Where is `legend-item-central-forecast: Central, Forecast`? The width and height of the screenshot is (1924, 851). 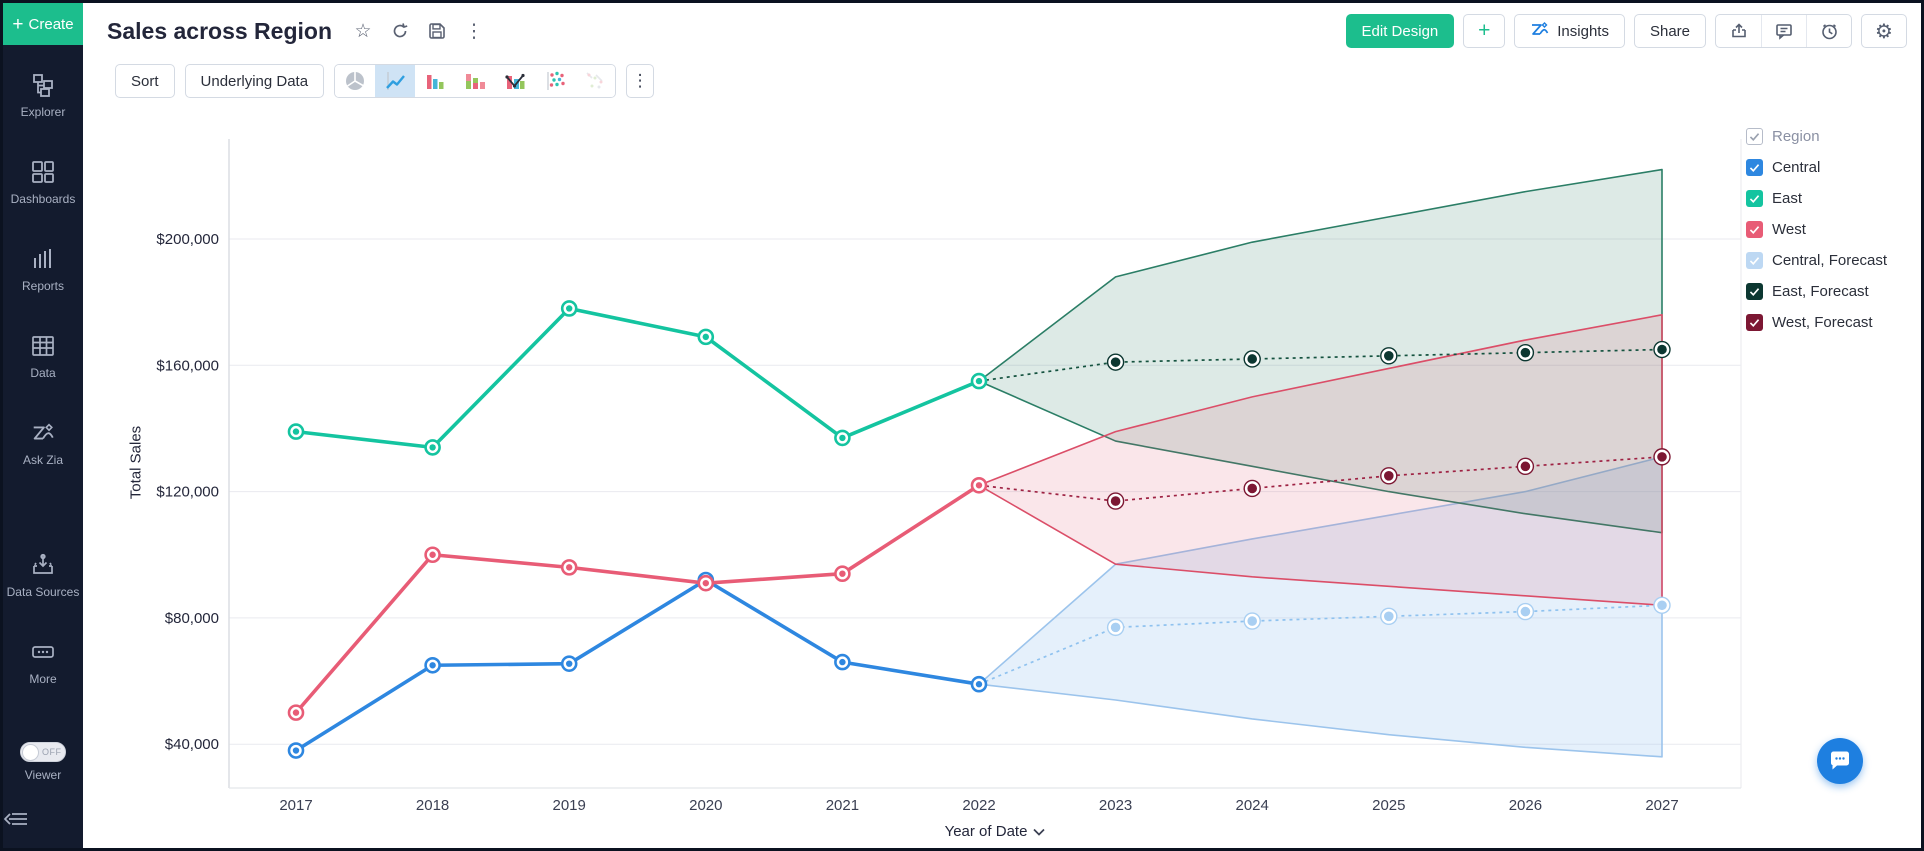 legend-item-central-forecast: Central, Forecast is located at coordinates (1833, 260).